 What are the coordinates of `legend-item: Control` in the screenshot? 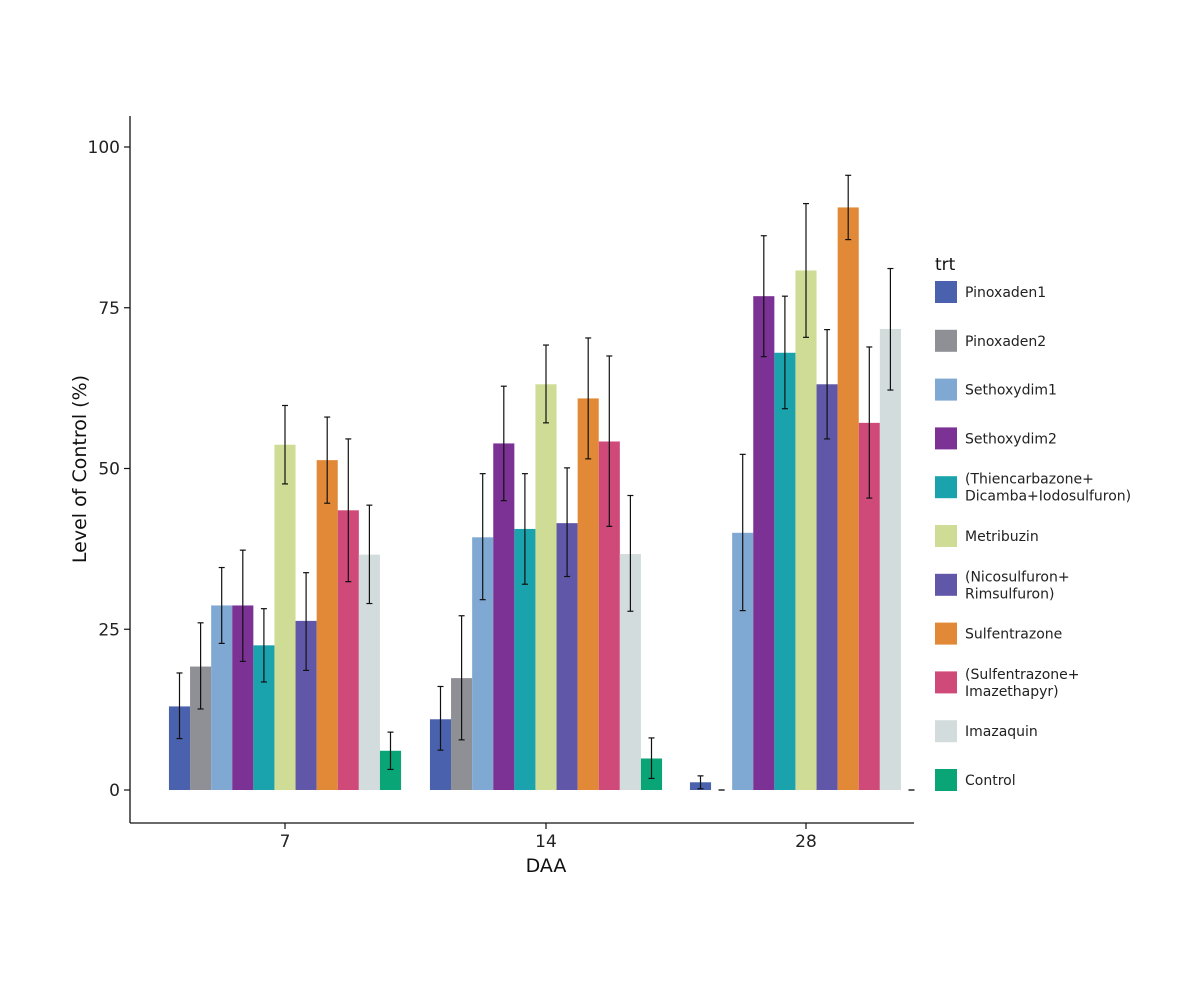 It's located at (975, 780).